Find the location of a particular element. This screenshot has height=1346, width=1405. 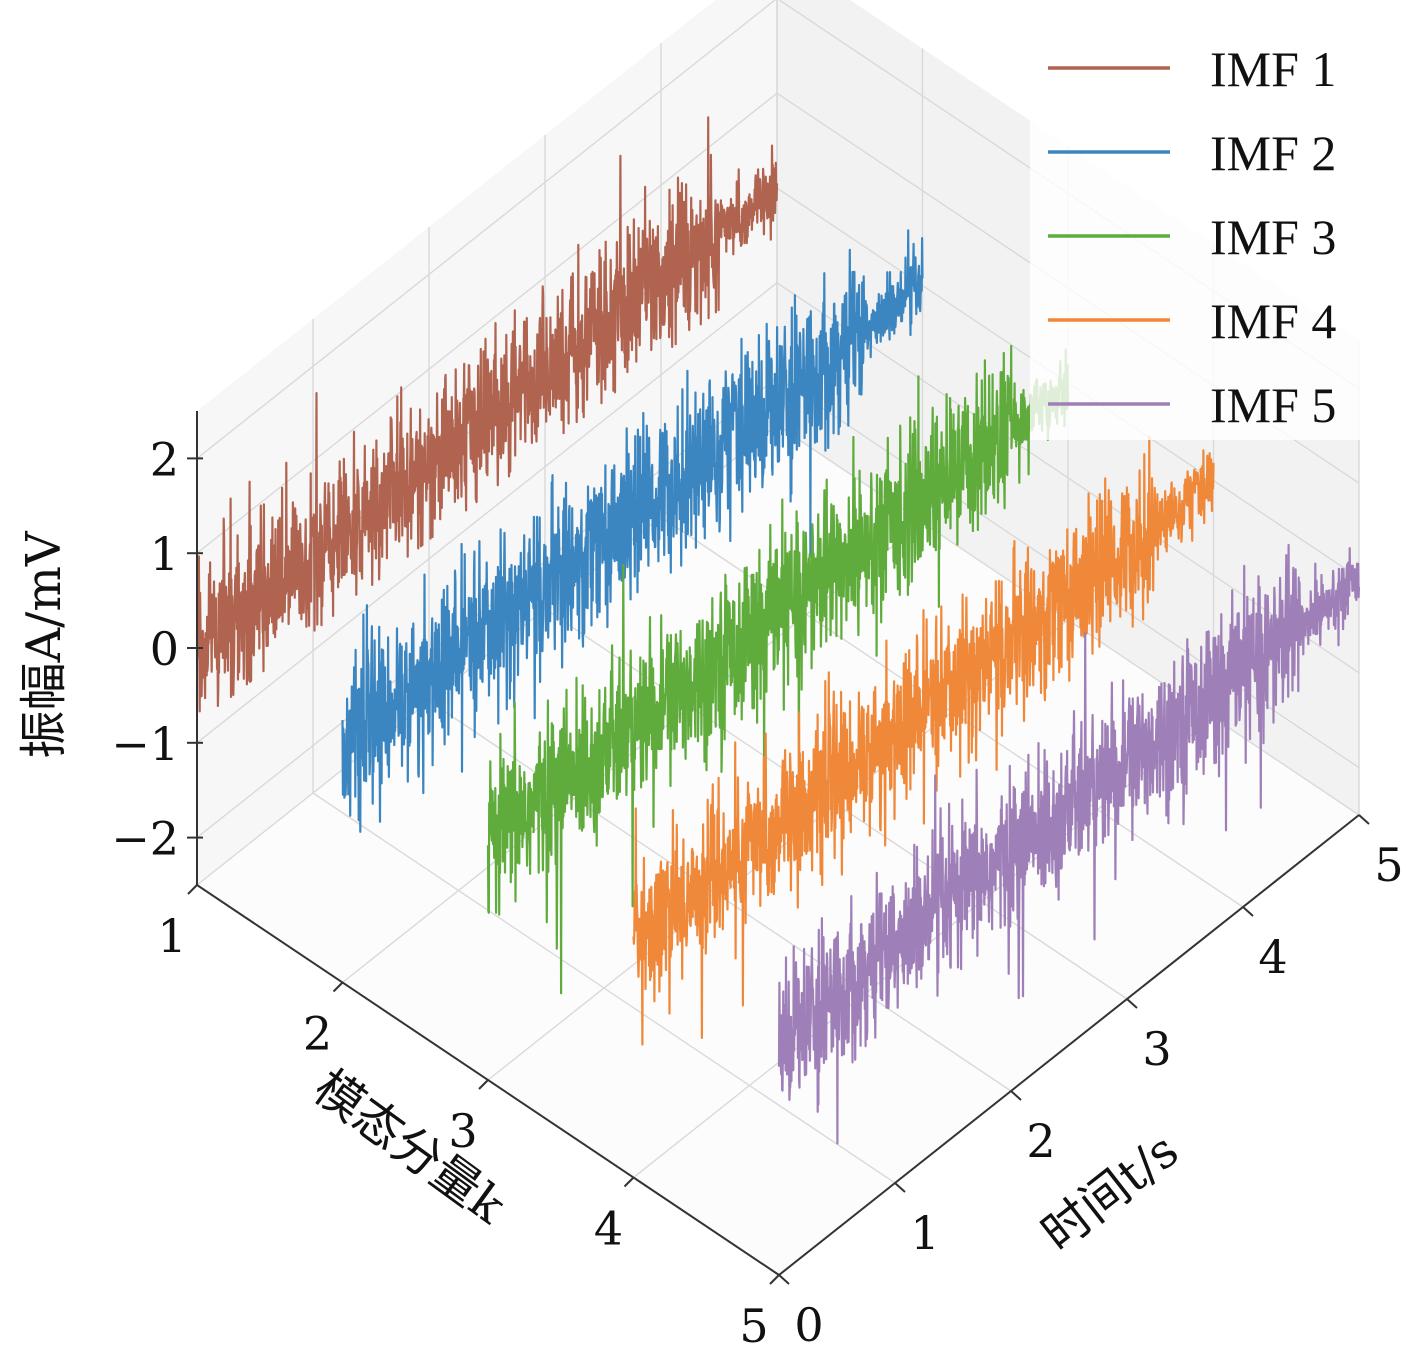

legend-label: IMF 3 is located at coordinates (1273, 237).